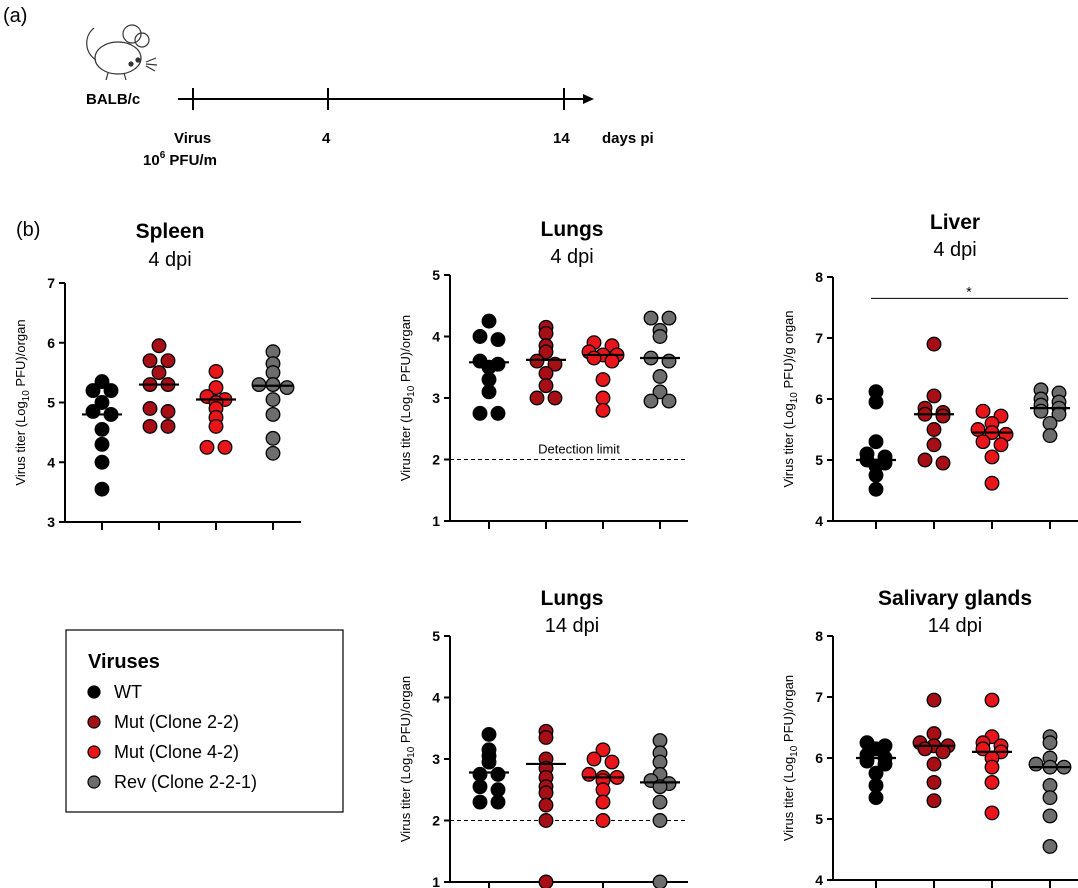 The image size is (1078, 888). What do you see at coordinates (170, 231) in the screenshot?
I see `chart-title: Spleen` at bounding box center [170, 231].